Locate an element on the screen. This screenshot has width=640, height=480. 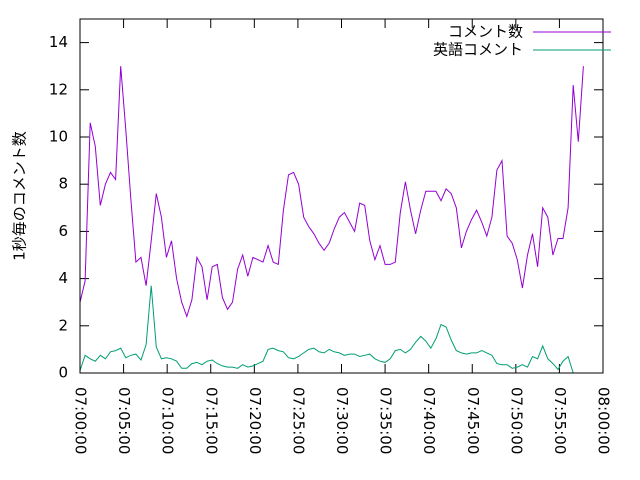
x-tick-label: 07:30:00 is located at coordinates (342, 420).